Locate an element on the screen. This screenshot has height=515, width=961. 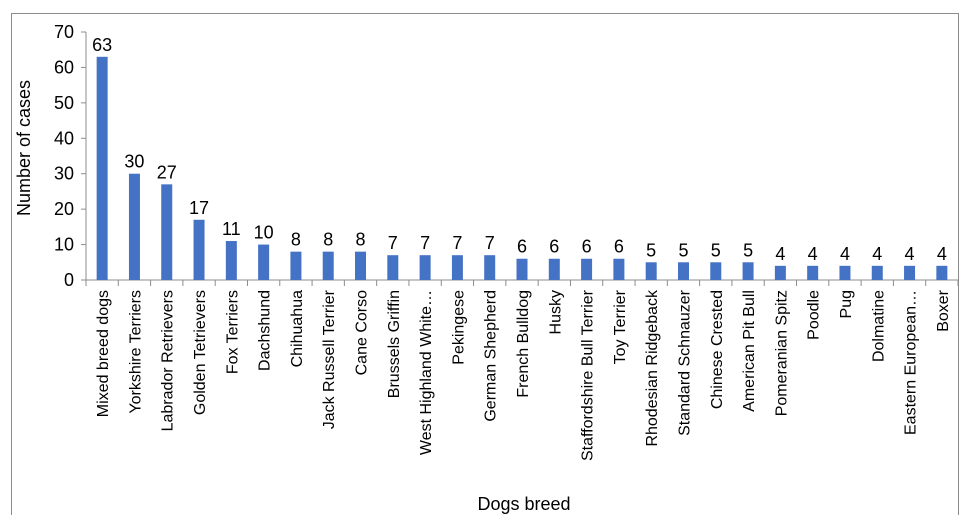
category-label: Standard Schnauzer is located at coordinates (684, 362).